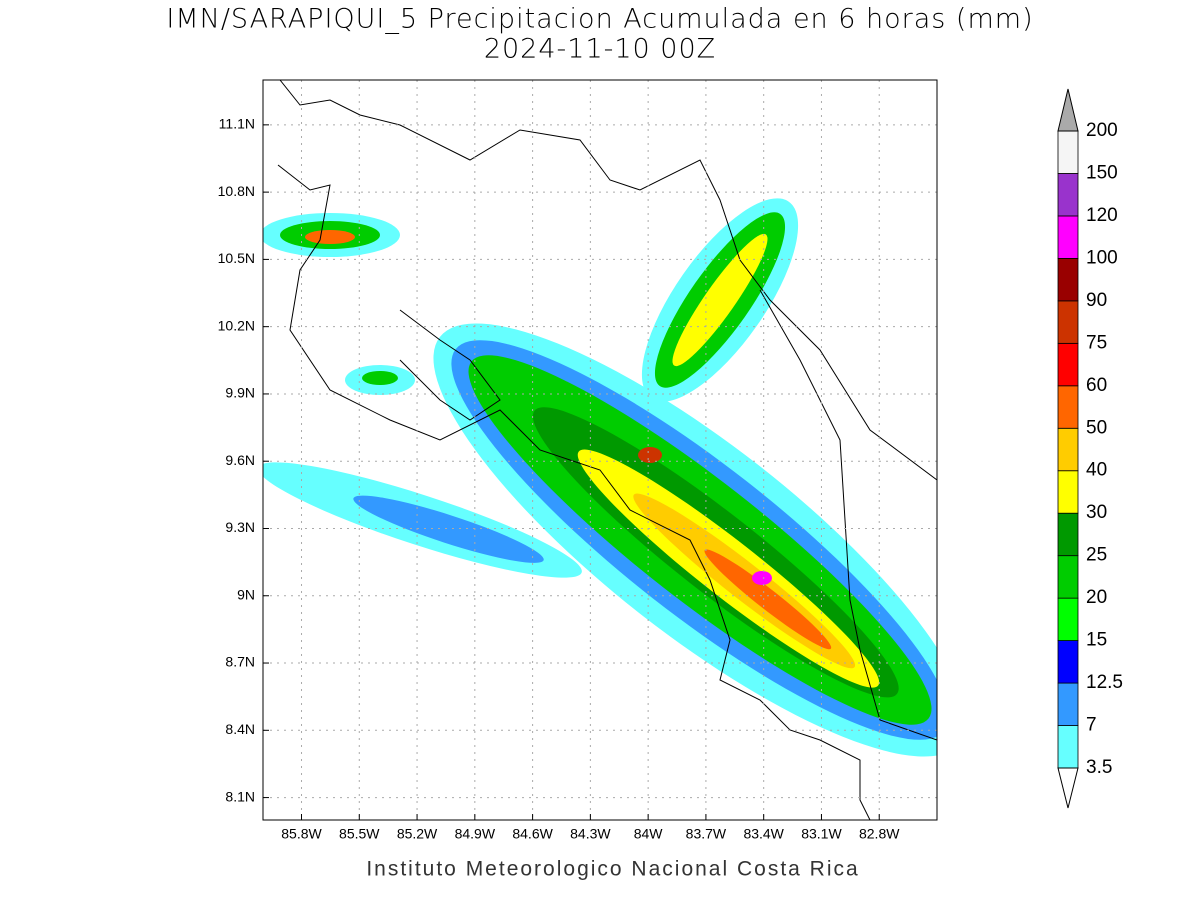 The width and height of the screenshot is (1200, 900). Describe the element at coordinates (1096, 512) in the screenshot. I see `colorbar-label: 30` at that location.